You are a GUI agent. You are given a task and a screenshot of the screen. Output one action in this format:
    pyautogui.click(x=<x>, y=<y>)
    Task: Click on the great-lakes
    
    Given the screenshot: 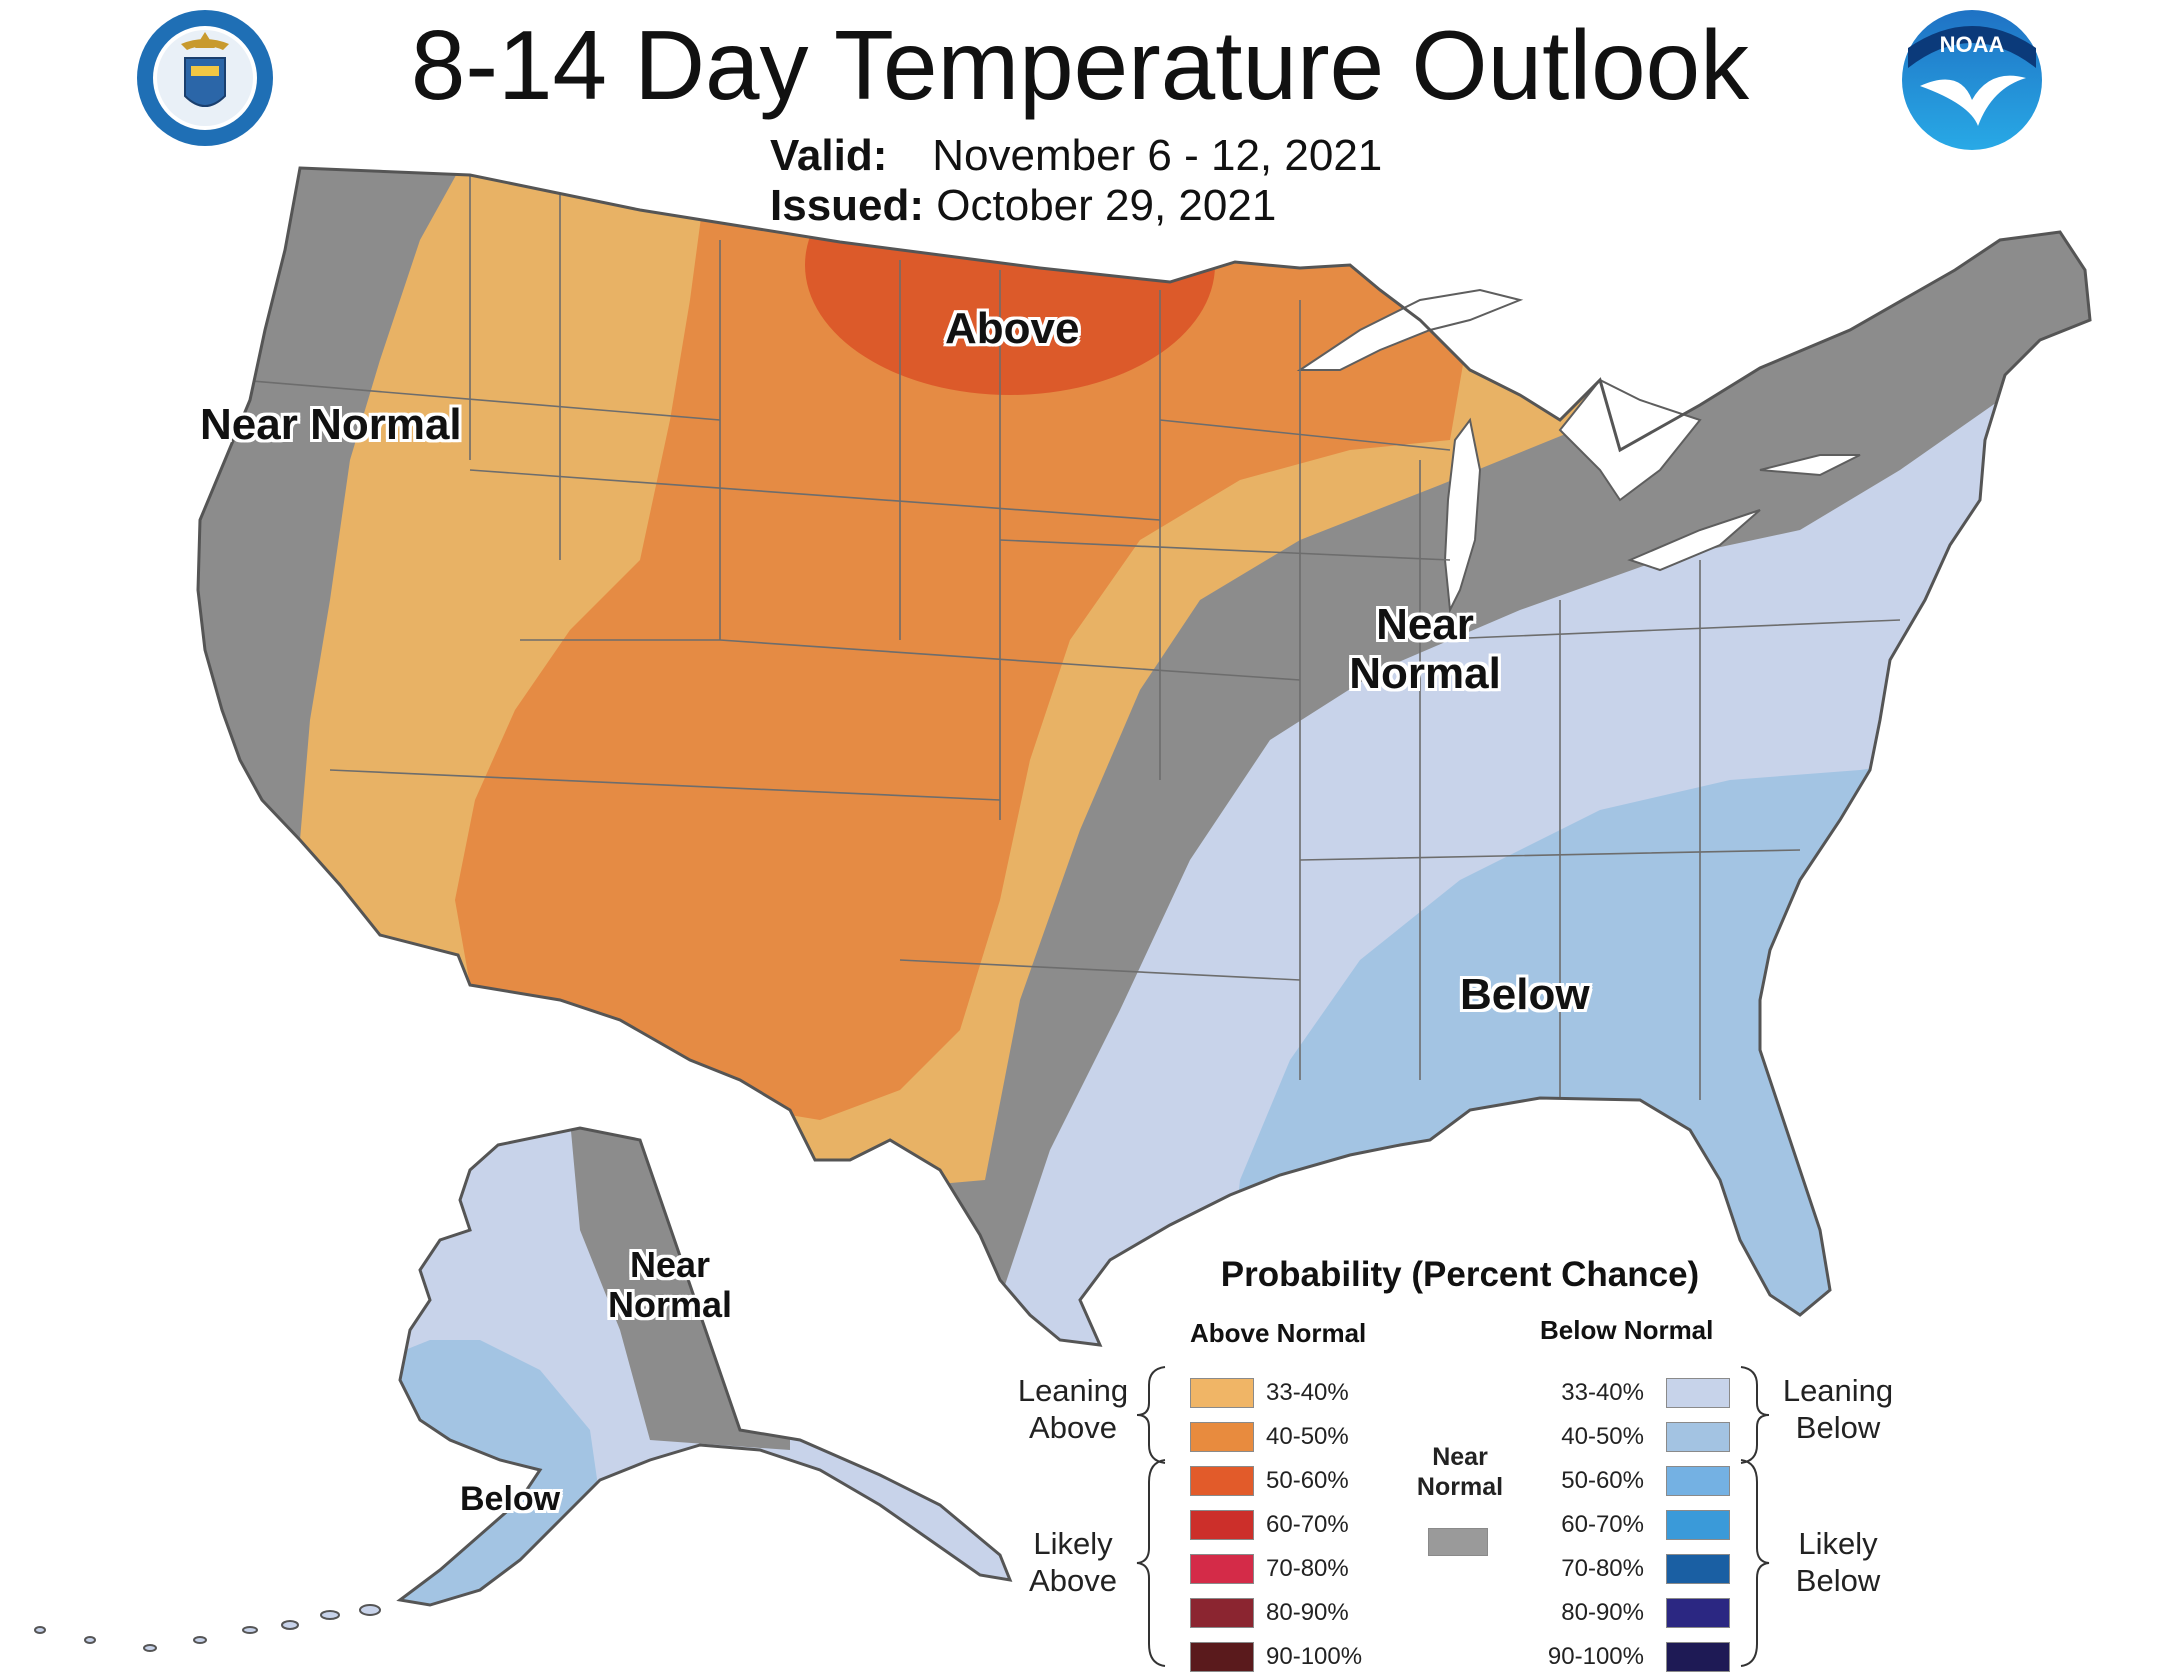 What is the action you would take?
    pyautogui.click(x=1578, y=451)
    